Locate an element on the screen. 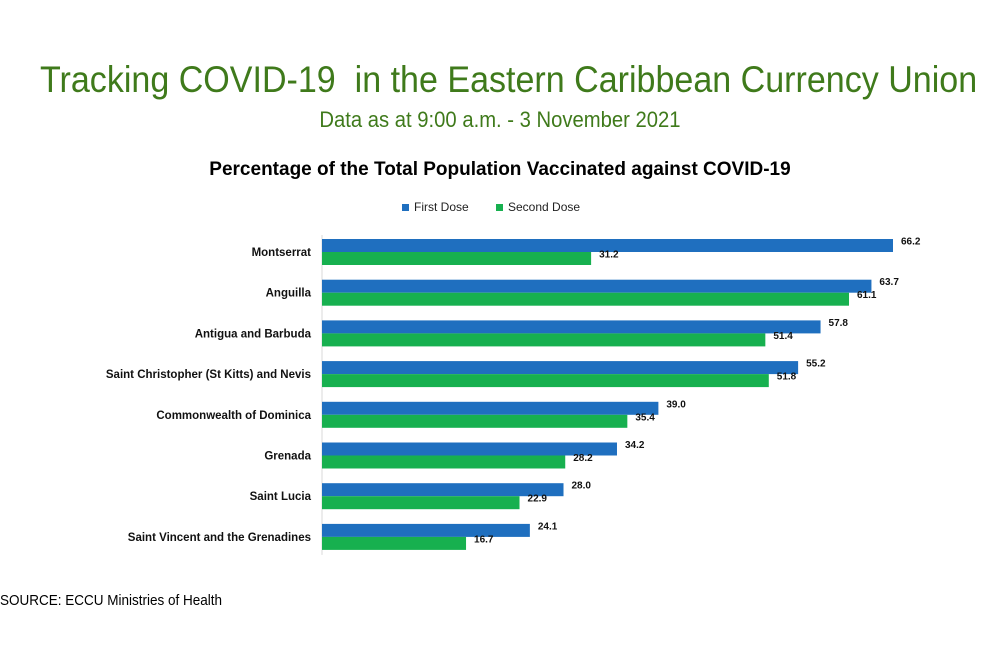 This screenshot has width=1000, height=666. data-label-second-dose-saint-vincent-and-the-grenadines: 16.7 is located at coordinates (484, 539).